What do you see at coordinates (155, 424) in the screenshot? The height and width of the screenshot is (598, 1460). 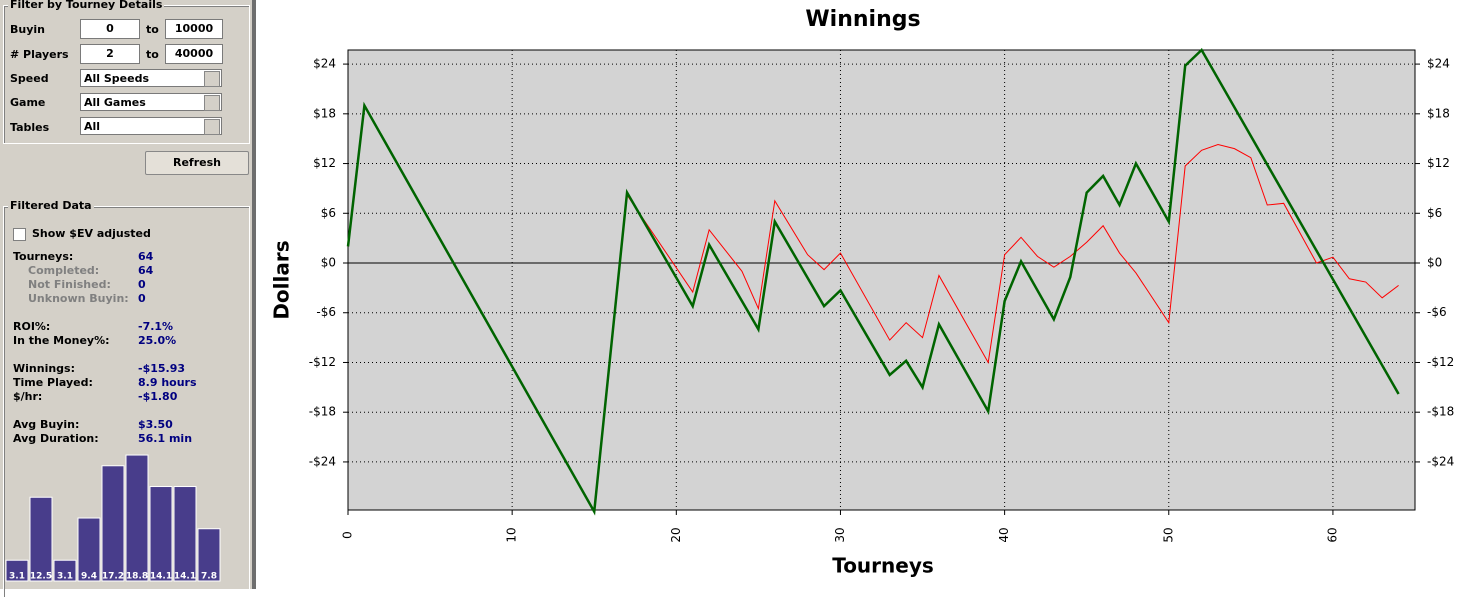 I see `stat-value: $3.50` at bounding box center [155, 424].